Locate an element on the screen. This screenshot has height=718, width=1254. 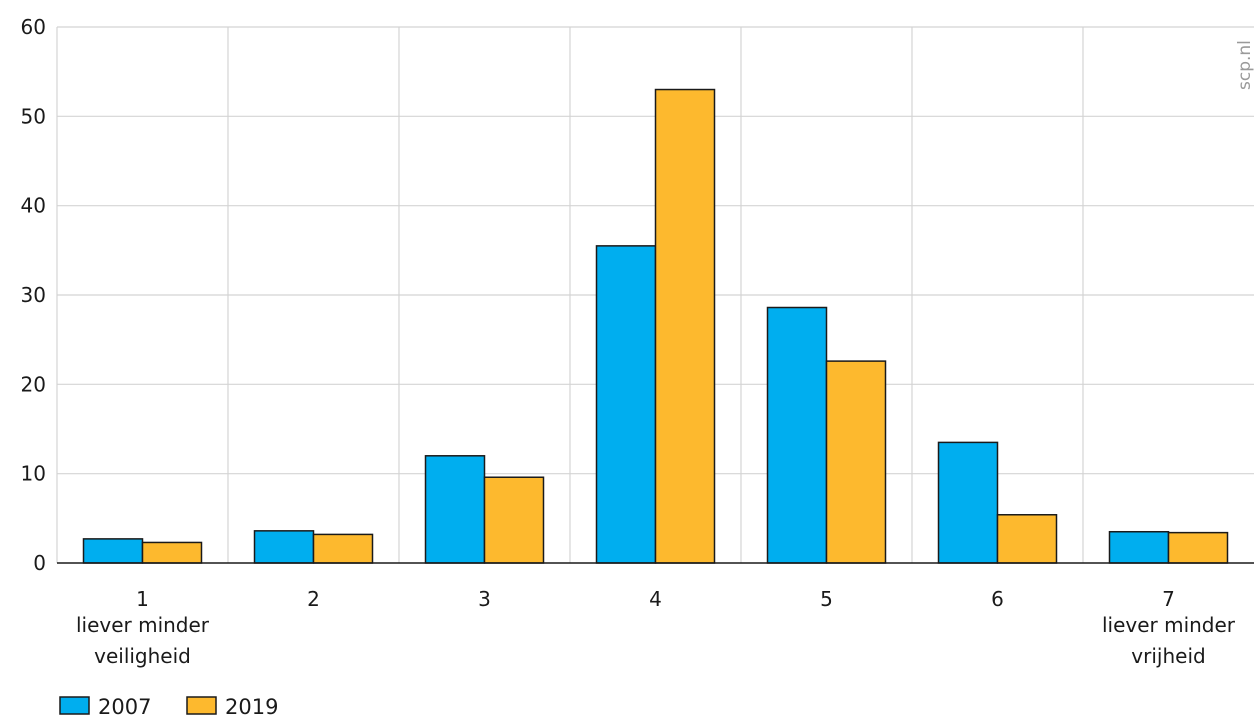
x-tick-label: 2 is located at coordinates (313, 599).